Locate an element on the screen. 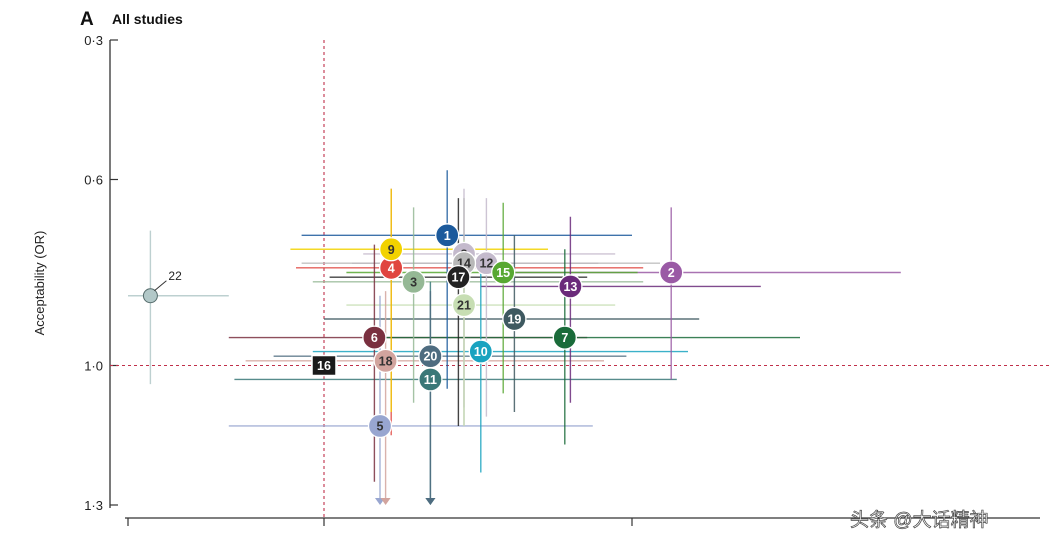 This screenshot has width=1062, height=547. y-axis-label: Acceptability (OR) is located at coordinates (39, 283).